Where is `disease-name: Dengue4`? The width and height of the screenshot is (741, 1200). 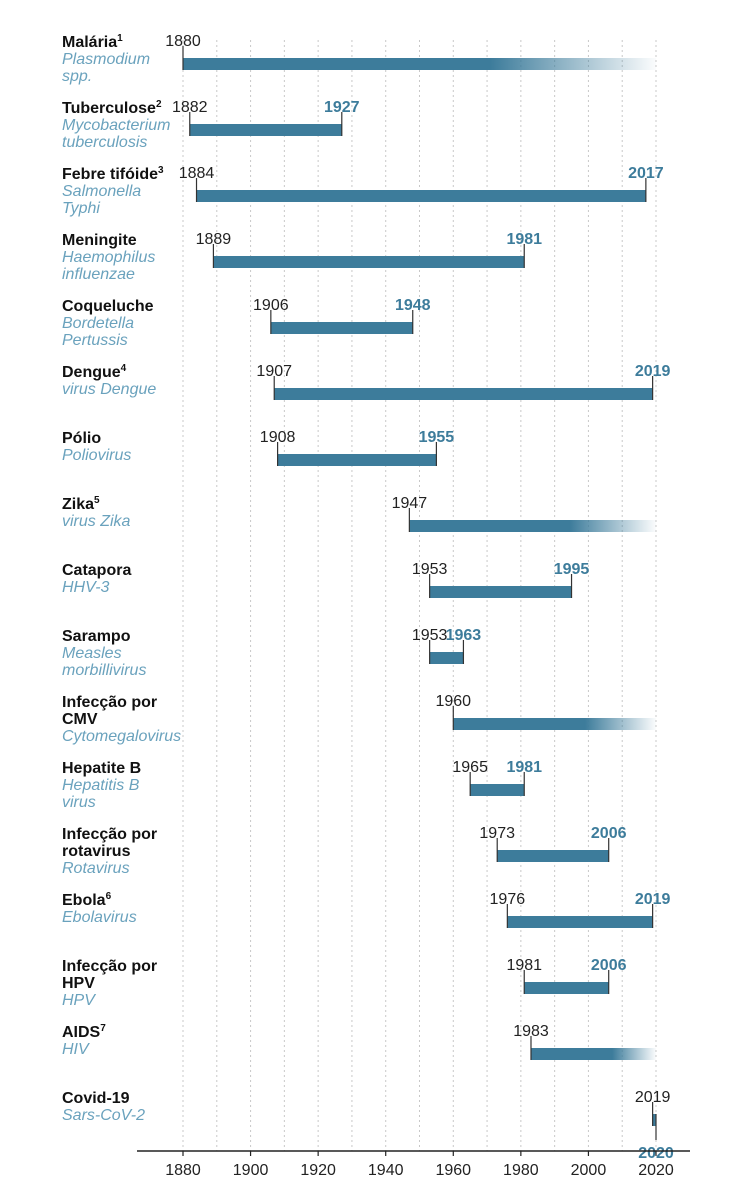
disease-name: Dengue4 is located at coordinates (94, 372).